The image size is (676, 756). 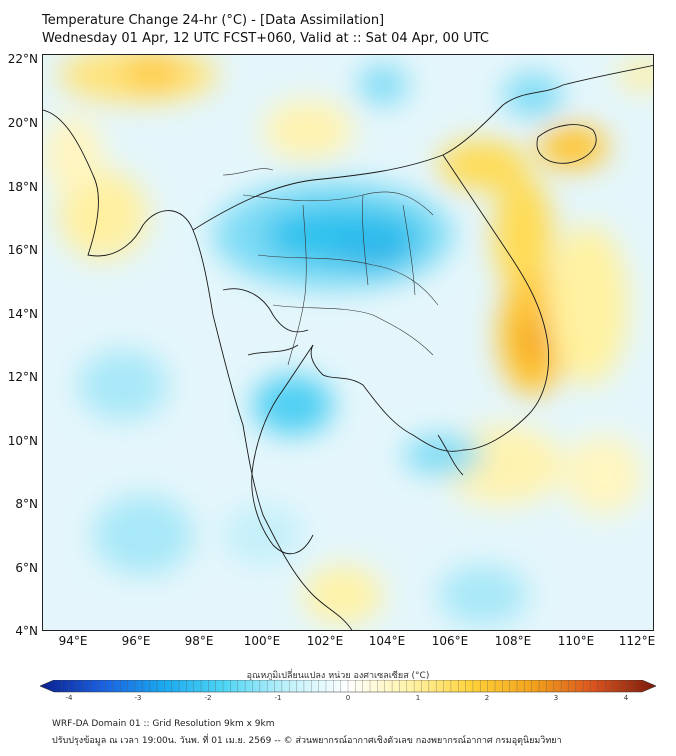 What do you see at coordinates (22, 187) in the screenshot?
I see `lat-label: 18°N` at bounding box center [22, 187].